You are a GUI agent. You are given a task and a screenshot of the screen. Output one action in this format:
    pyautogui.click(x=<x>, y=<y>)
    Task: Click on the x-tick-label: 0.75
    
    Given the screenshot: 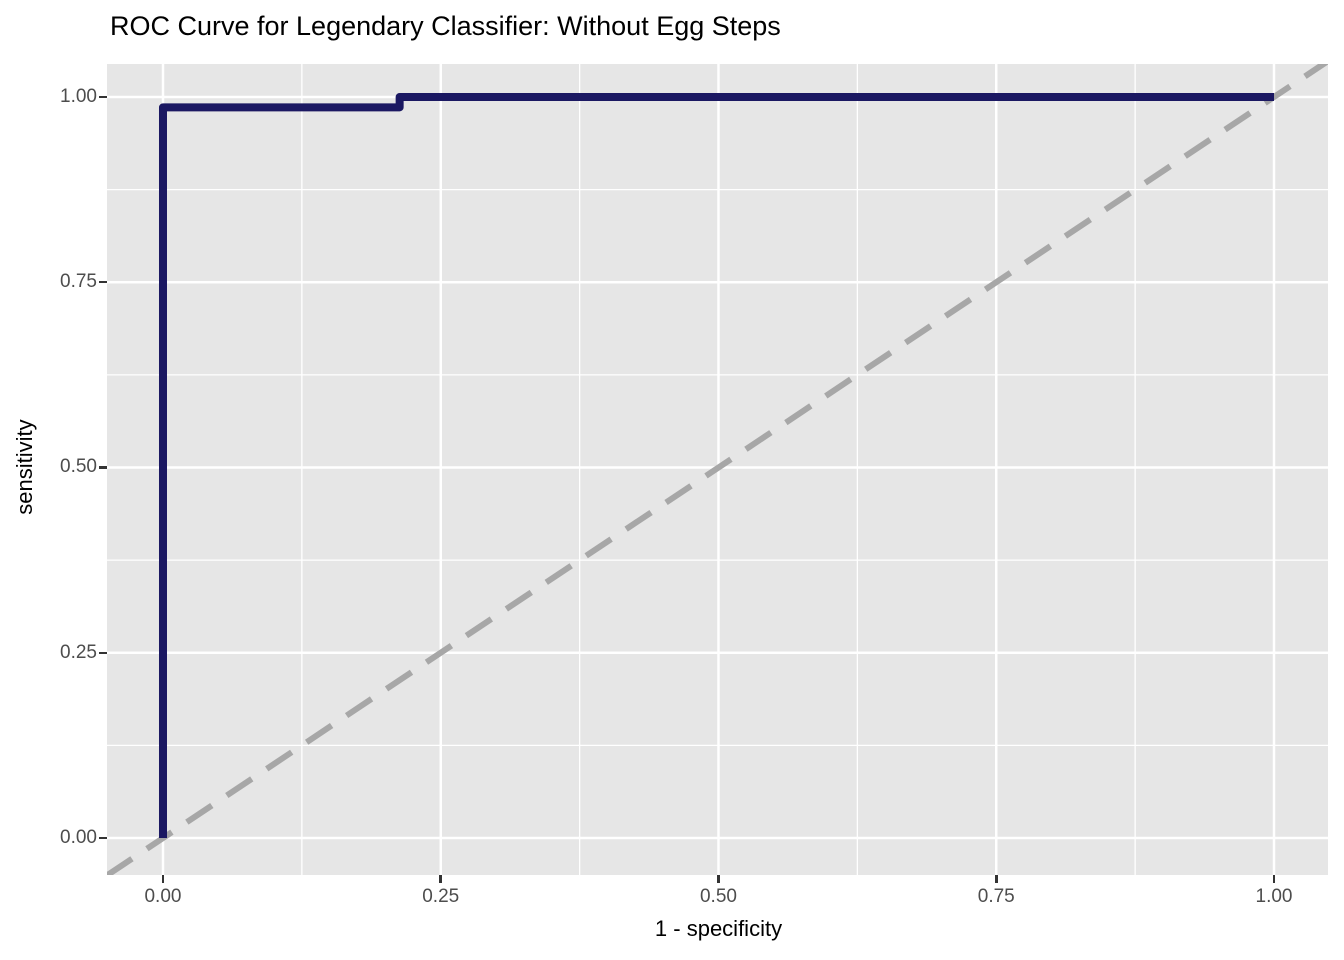 What is the action you would take?
    pyautogui.click(x=996, y=896)
    